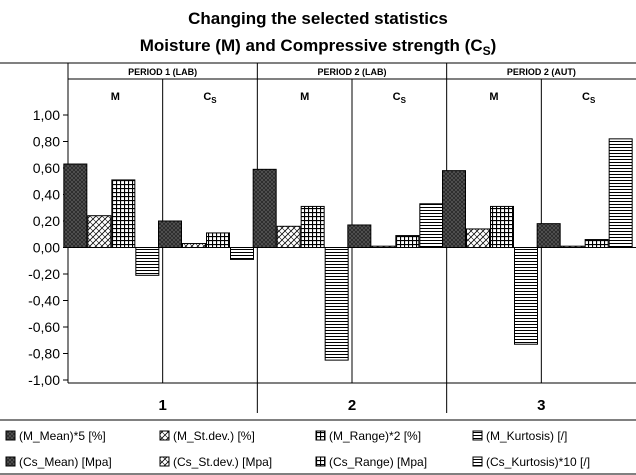 This screenshot has width=636, height=475. What do you see at coordinates (46, 115) in the screenshot?
I see `y-tick-label: 1,00` at bounding box center [46, 115].